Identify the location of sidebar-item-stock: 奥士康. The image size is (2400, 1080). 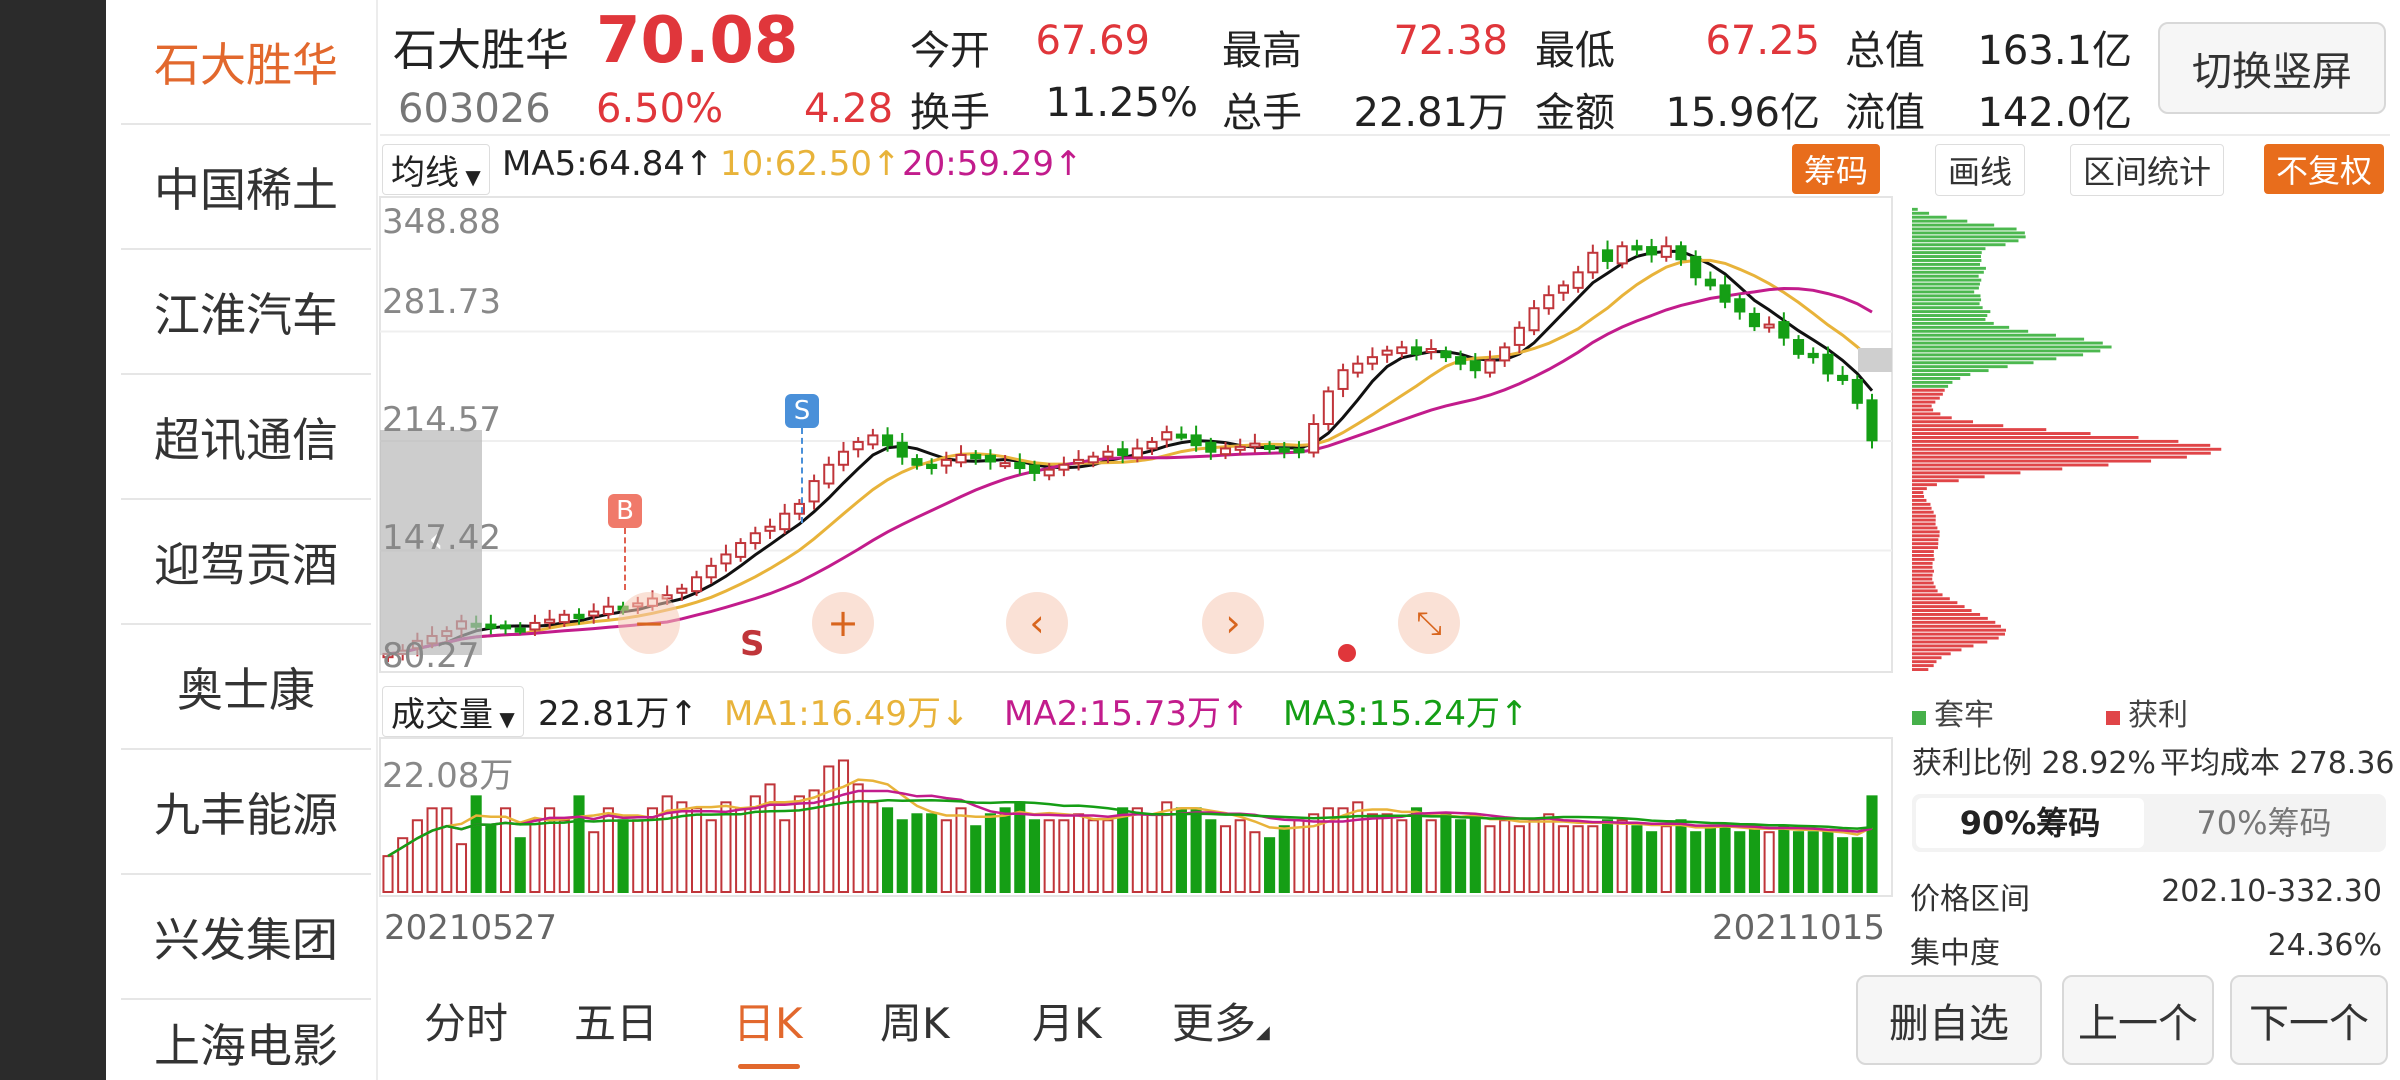
(246, 687).